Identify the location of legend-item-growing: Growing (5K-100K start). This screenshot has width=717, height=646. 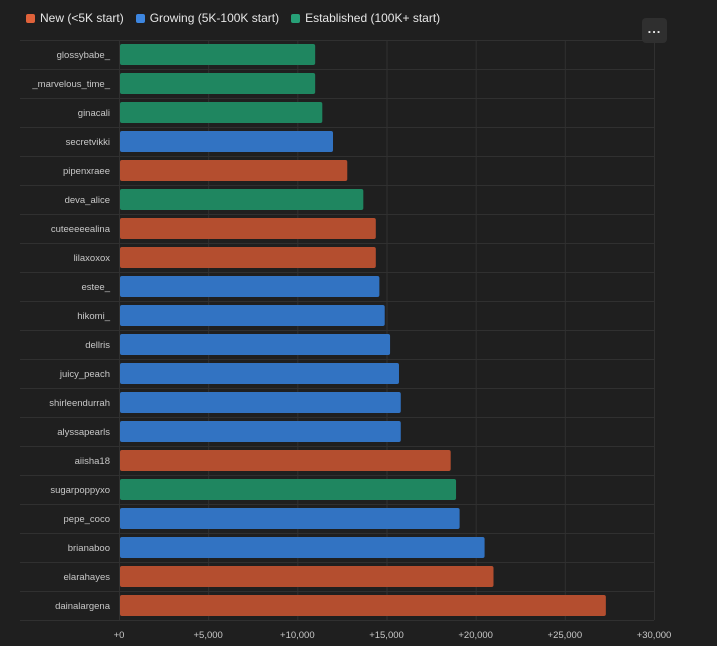
(207, 18).